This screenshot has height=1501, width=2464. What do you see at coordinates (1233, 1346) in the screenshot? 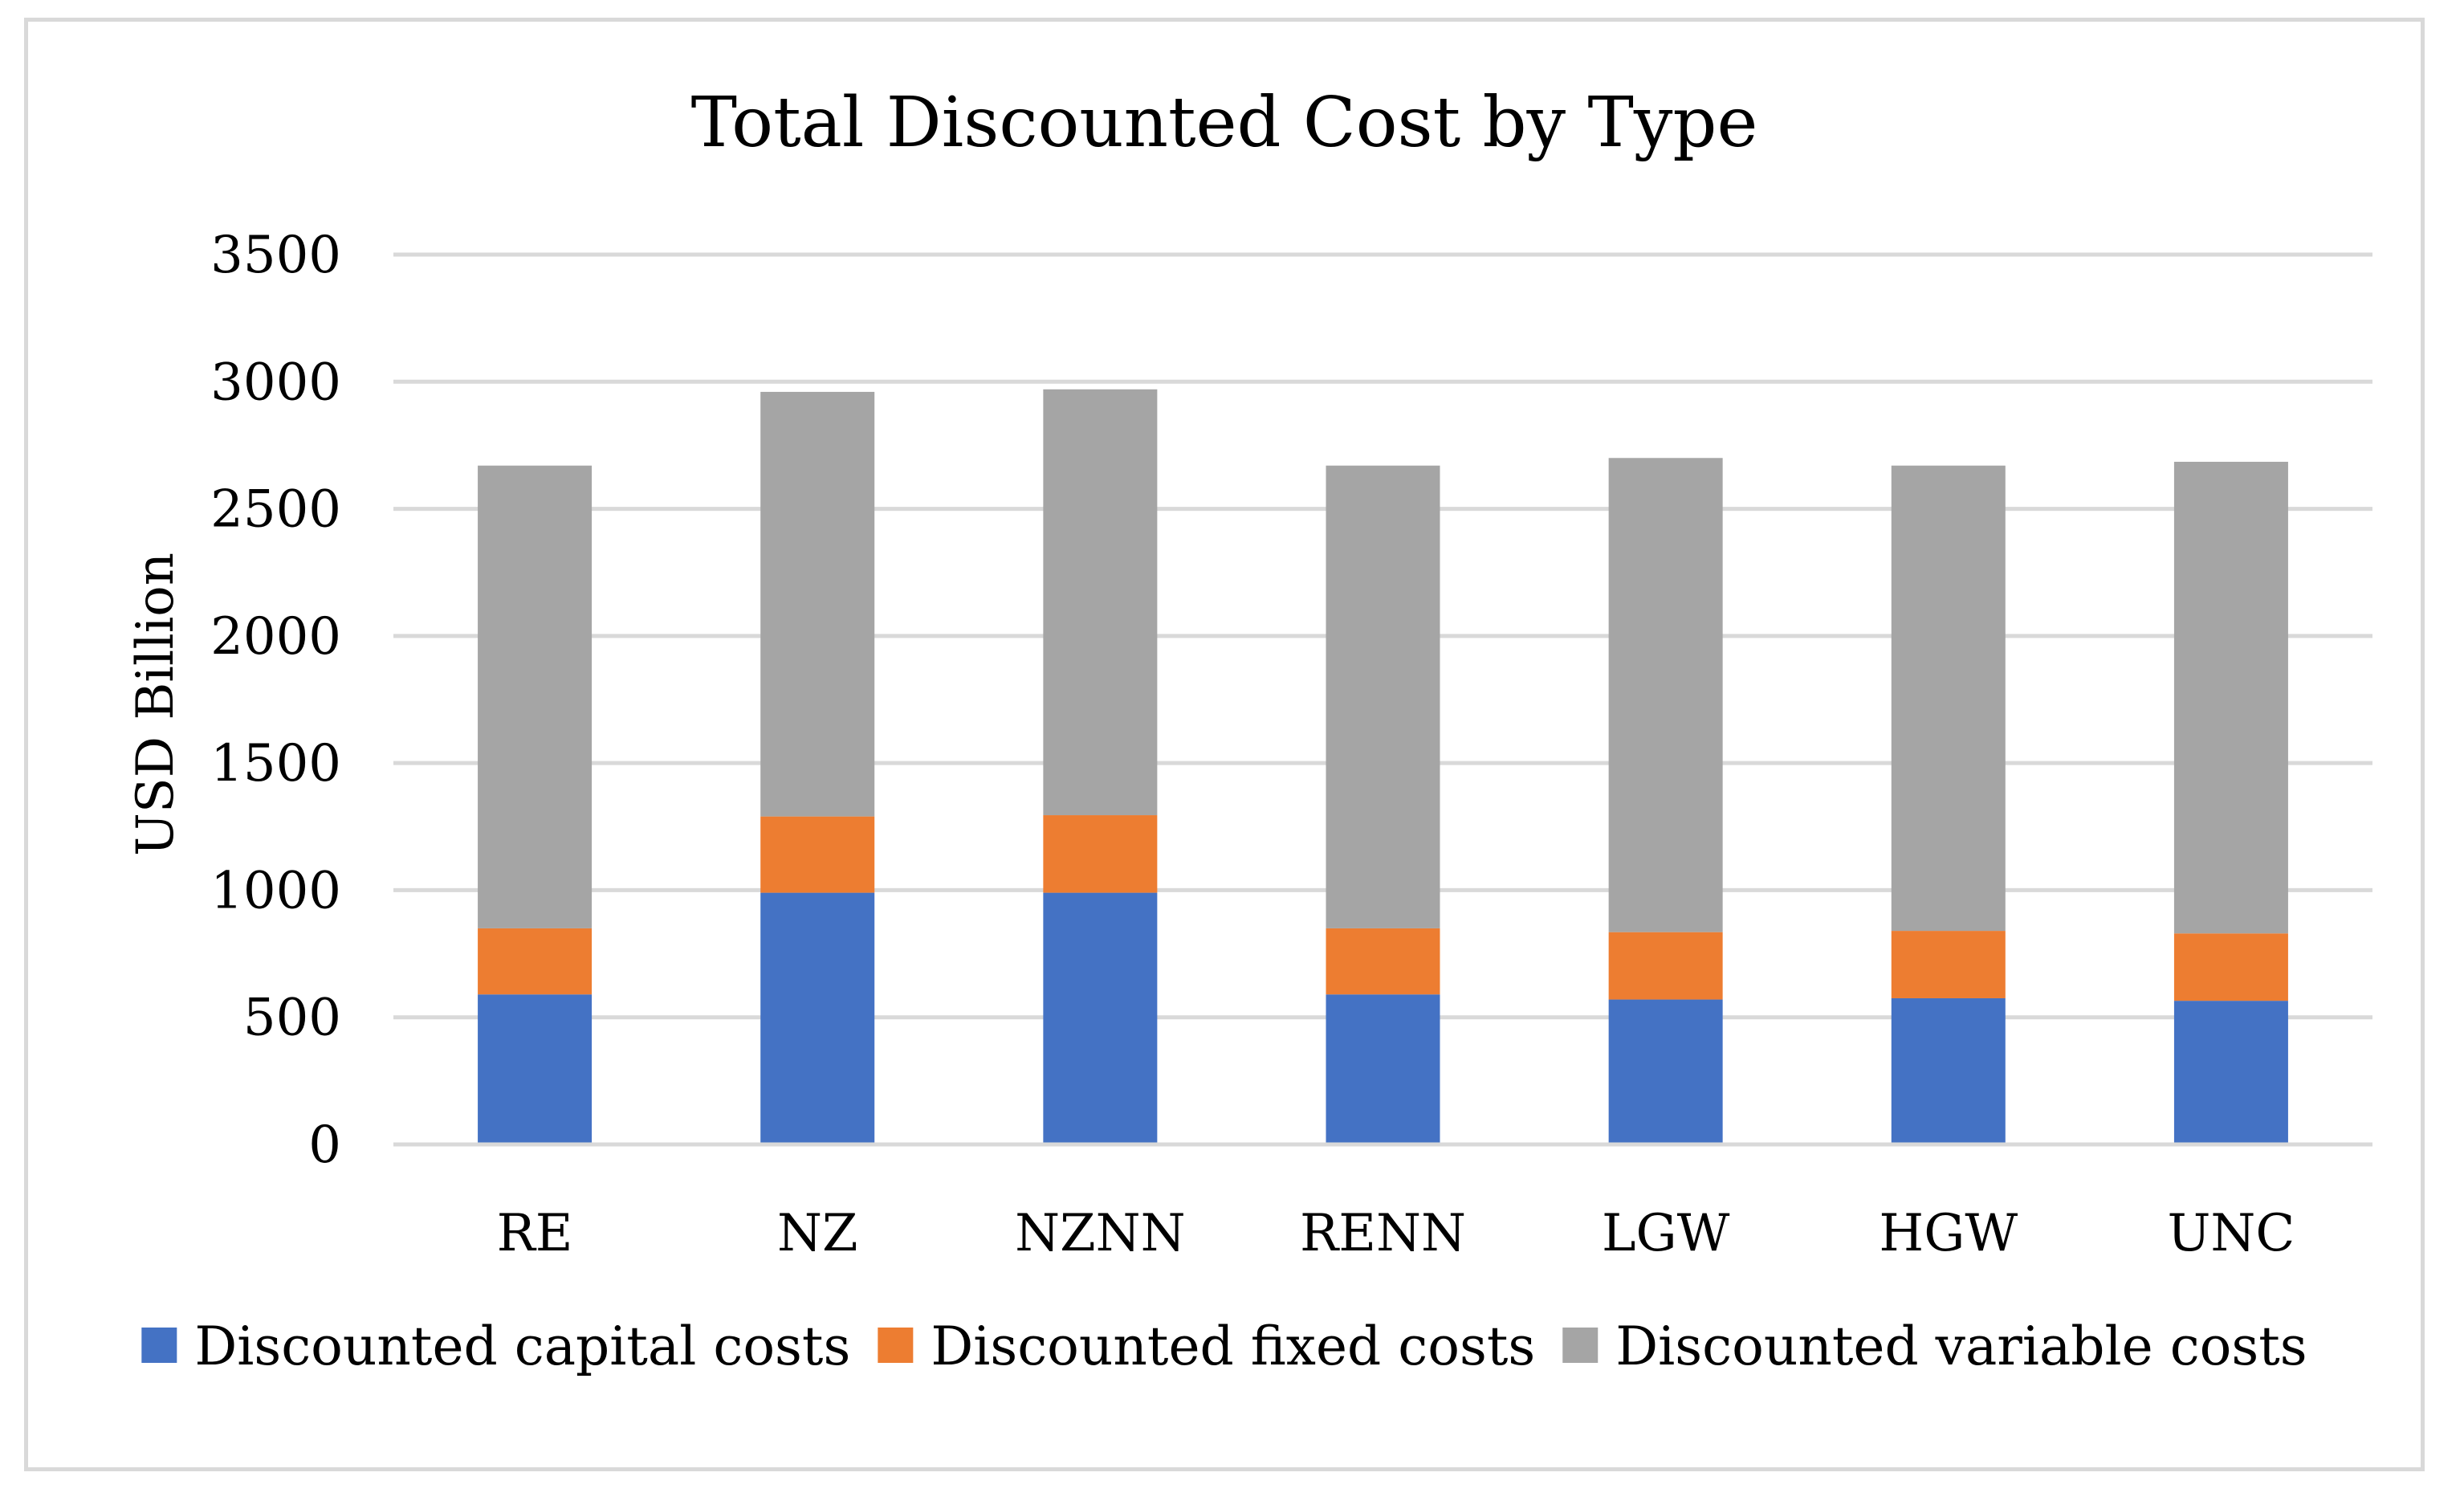
I see `legend-label: Discounted fixed costs` at bounding box center [1233, 1346].